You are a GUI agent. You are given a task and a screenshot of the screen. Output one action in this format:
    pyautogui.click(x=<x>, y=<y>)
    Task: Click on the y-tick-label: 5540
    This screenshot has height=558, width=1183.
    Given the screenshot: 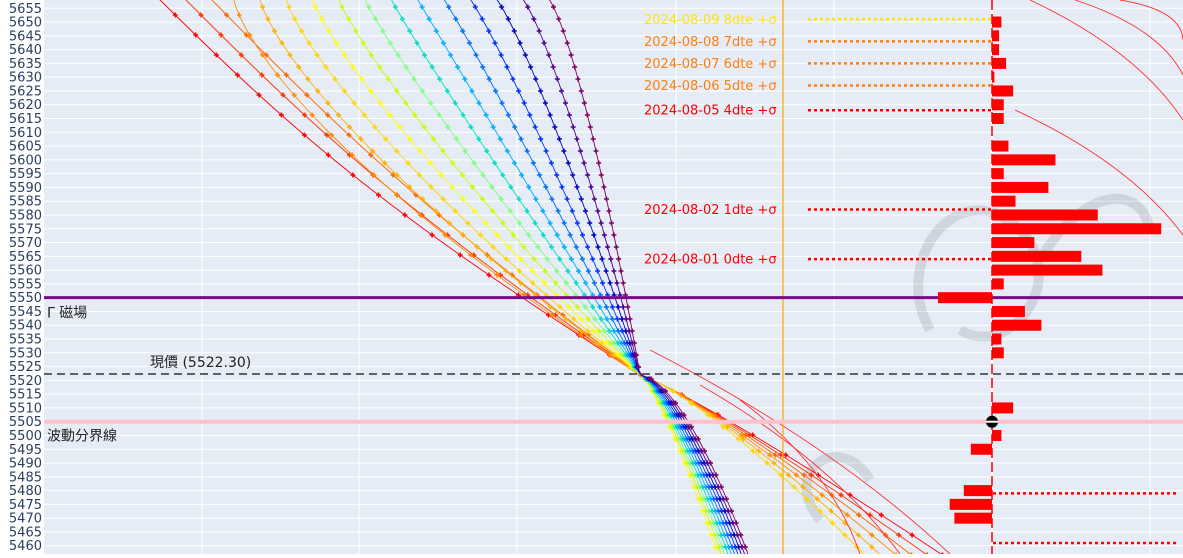 What is the action you would take?
    pyautogui.click(x=25, y=326)
    